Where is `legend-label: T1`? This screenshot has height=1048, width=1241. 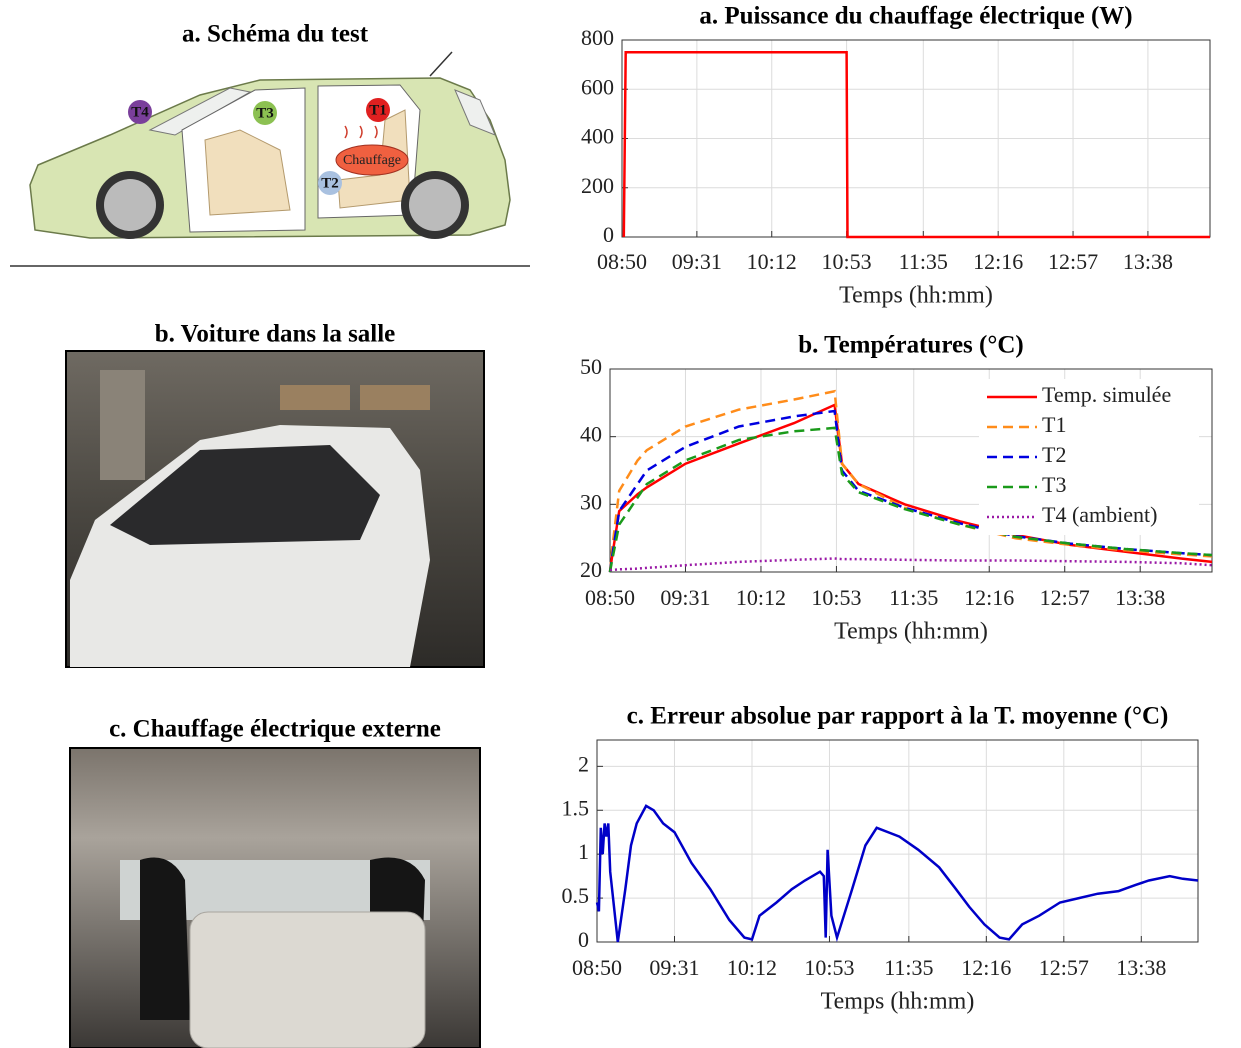 legend-label: T1 is located at coordinates (1054, 424).